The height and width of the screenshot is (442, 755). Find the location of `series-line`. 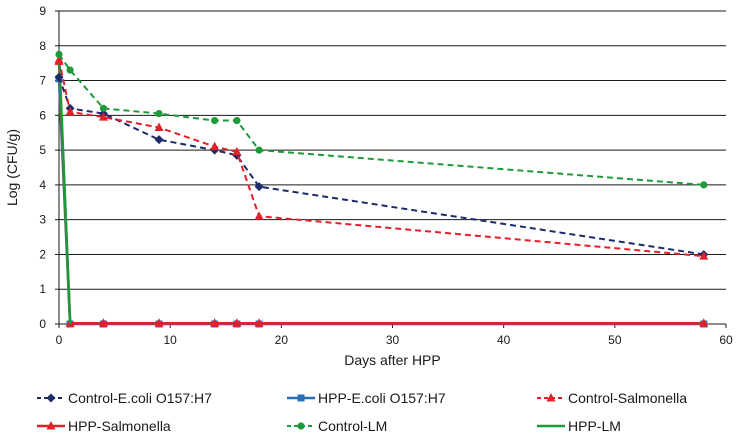

series-line is located at coordinates (64, 188).